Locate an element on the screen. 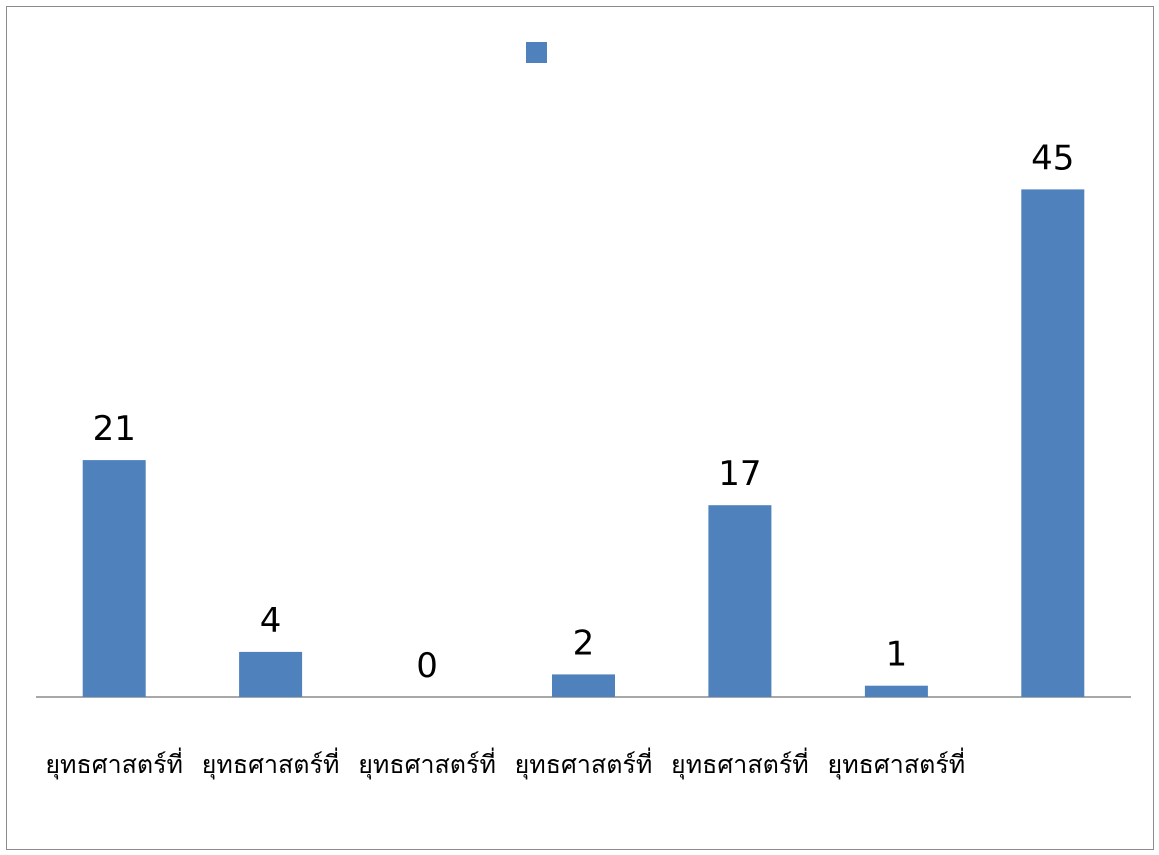 Image resolution: width=1159 pixels, height=855 pixels. legend is located at coordinates (536, 52).